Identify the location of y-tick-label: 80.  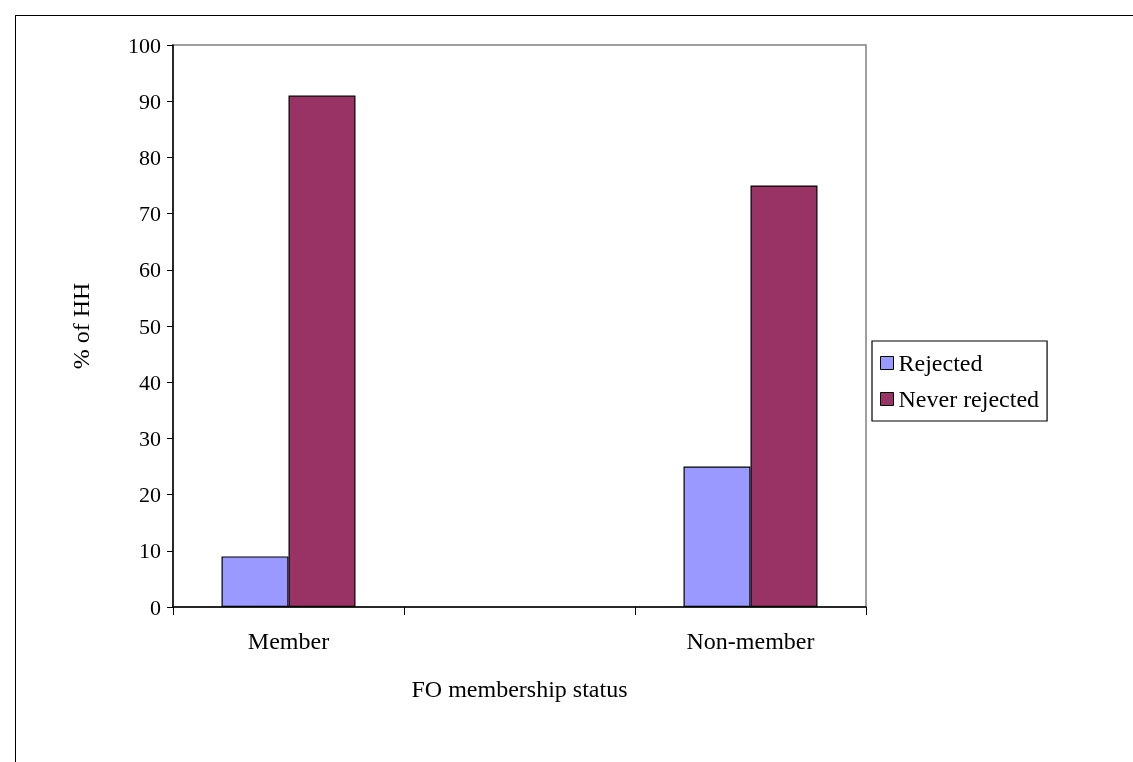
(150, 157).